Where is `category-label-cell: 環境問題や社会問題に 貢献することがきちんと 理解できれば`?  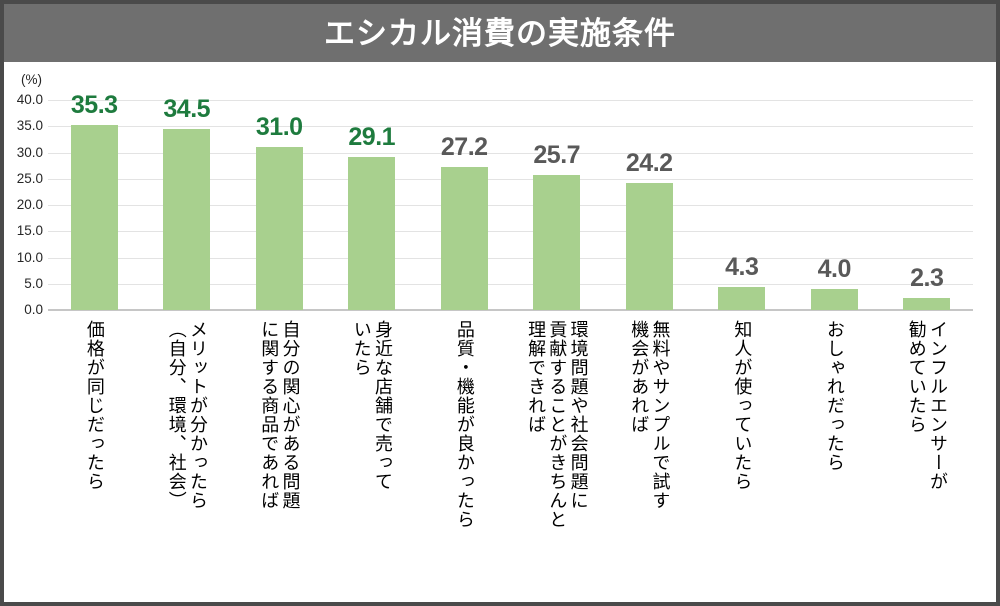 category-label-cell: 環境問題や社会問題に 貢献することがきちんと 理解できれば is located at coordinates (557, 461).